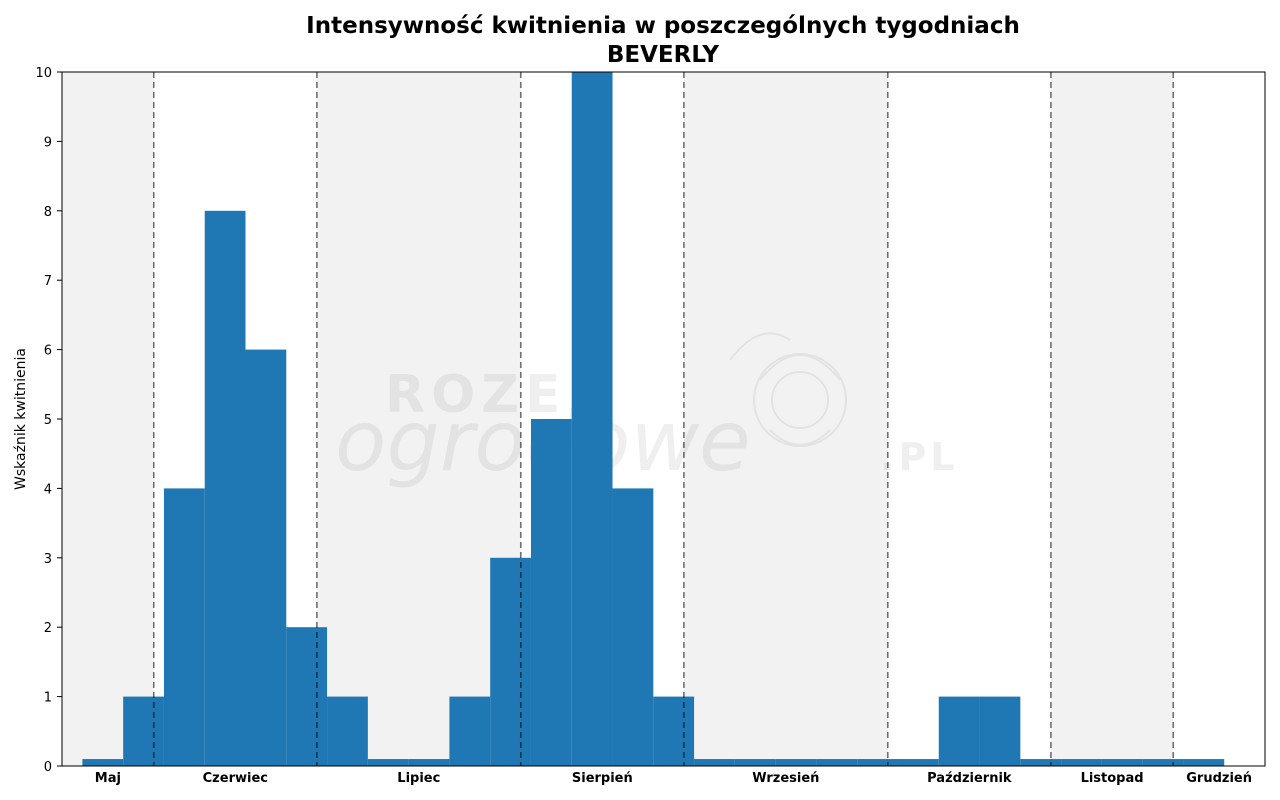  I want to click on y-axis-label: Wskaźnik kwitnienia, so click(21, 419).